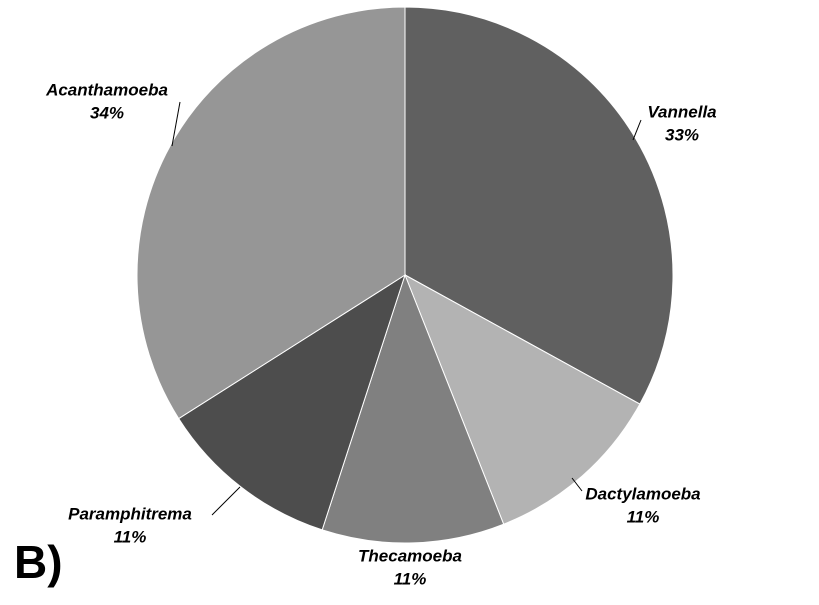 The width and height of the screenshot is (819, 605). I want to click on slice-label: Acanthamoeba, so click(106, 89).